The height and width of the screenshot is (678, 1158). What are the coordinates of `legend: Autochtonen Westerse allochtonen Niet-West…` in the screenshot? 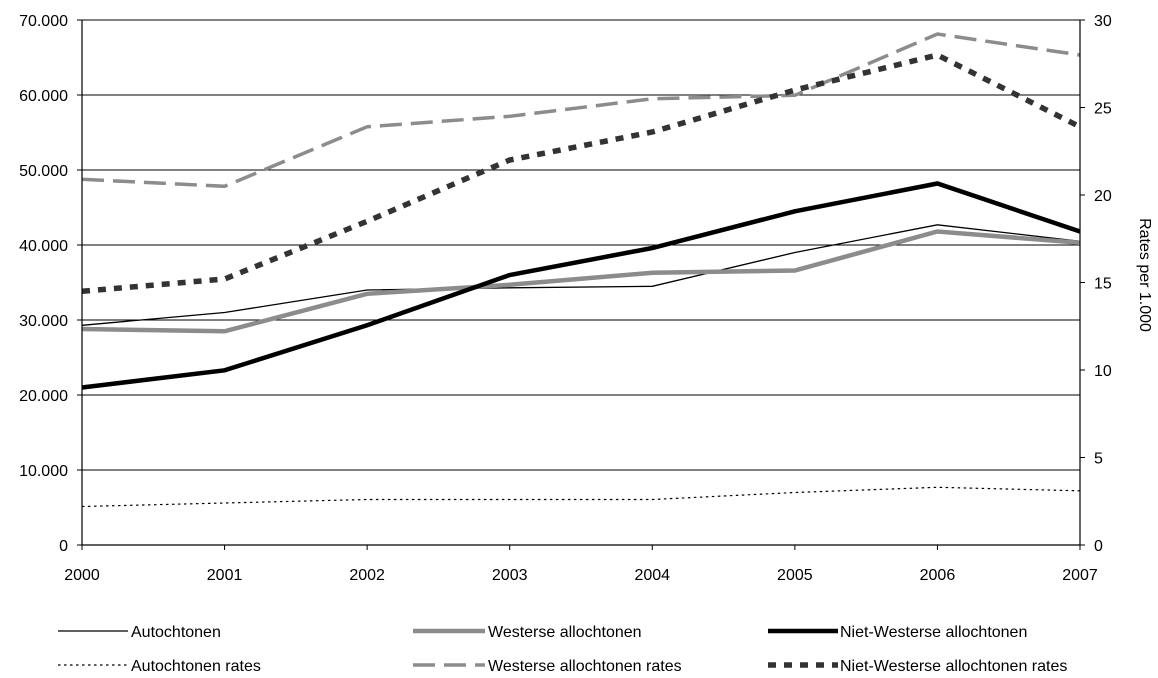 It's located at (562, 649).